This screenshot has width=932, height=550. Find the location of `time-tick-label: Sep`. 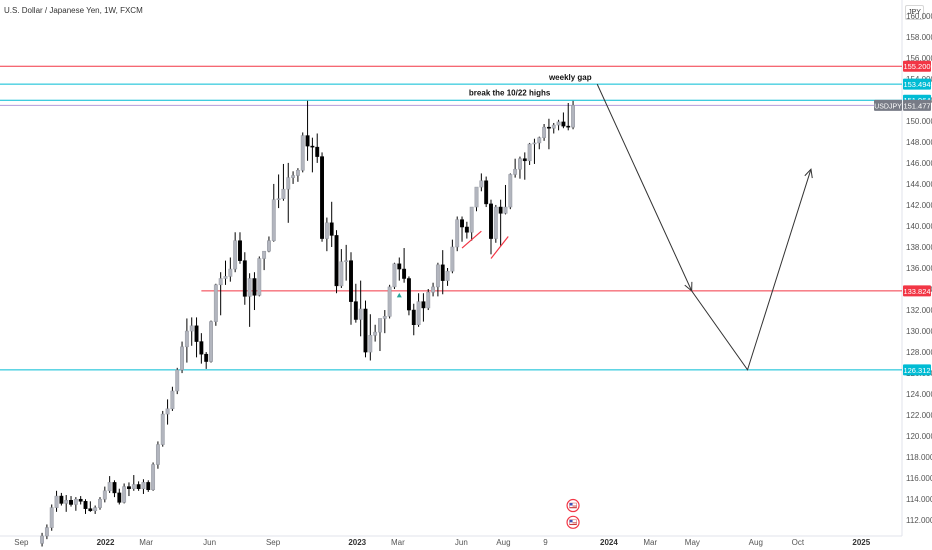

time-tick-label: Sep is located at coordinates (273, 542).